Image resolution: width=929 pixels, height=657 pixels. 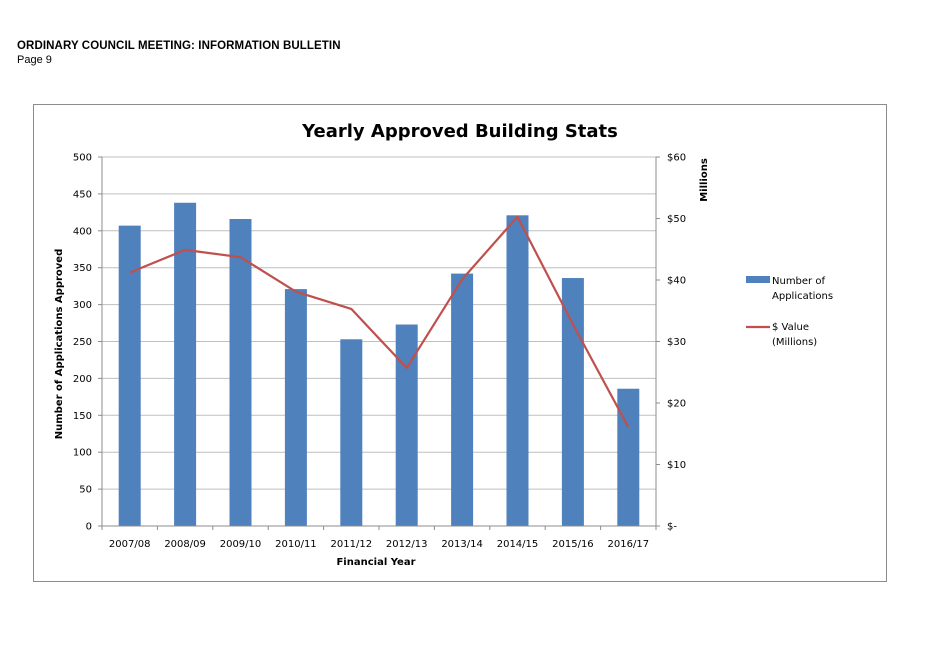 I want to click on y-tick-label: 500, so click(x=82, y=158).